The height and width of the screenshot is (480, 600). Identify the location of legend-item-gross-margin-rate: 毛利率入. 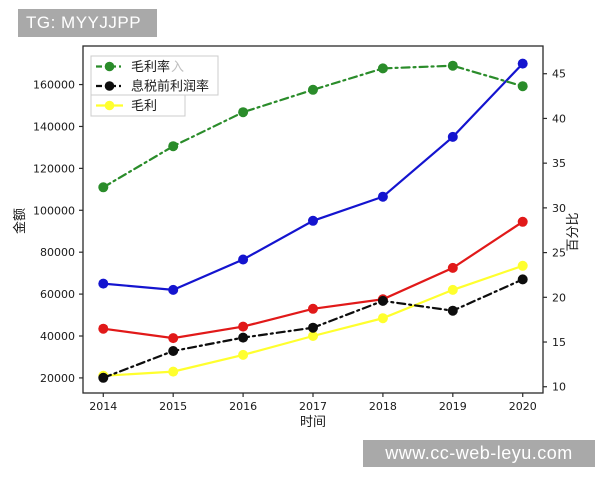
(140, 67).